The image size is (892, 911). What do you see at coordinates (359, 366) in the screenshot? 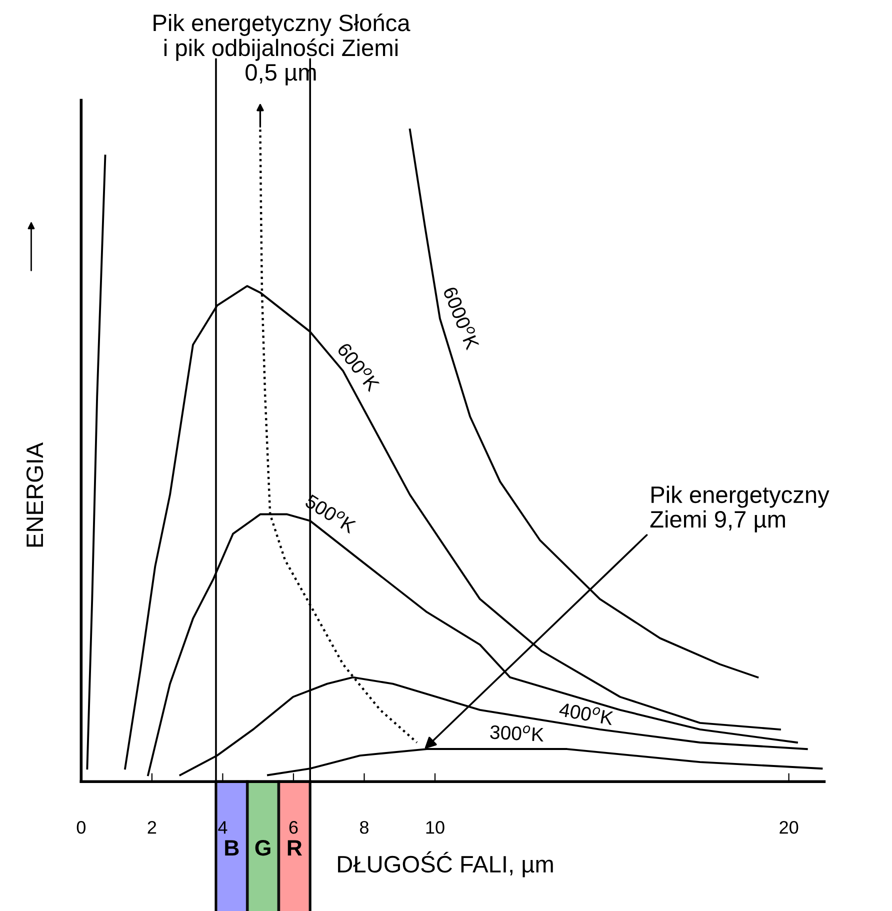
I see `text: 600$^{o}$K` at bounding box center [359, 366].